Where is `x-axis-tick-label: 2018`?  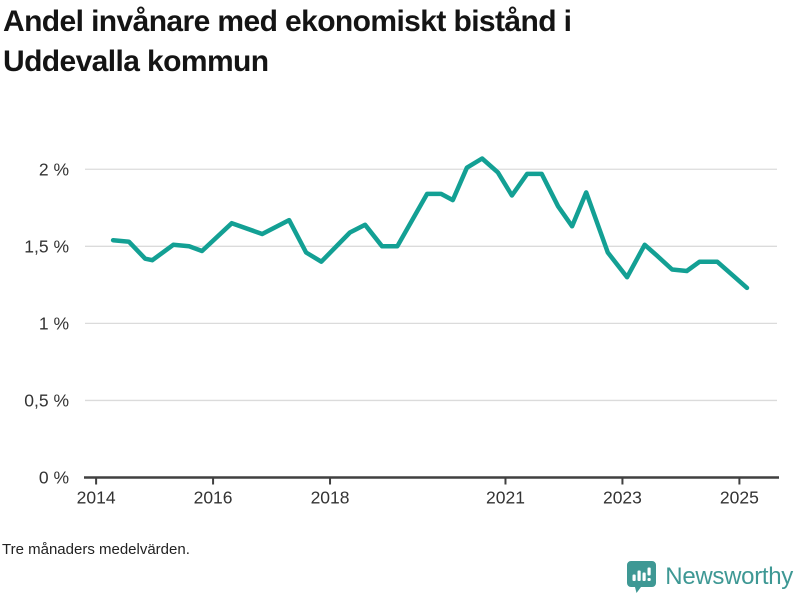
x-axis-tick-label: 2018 is located at coordinates (330, 498).